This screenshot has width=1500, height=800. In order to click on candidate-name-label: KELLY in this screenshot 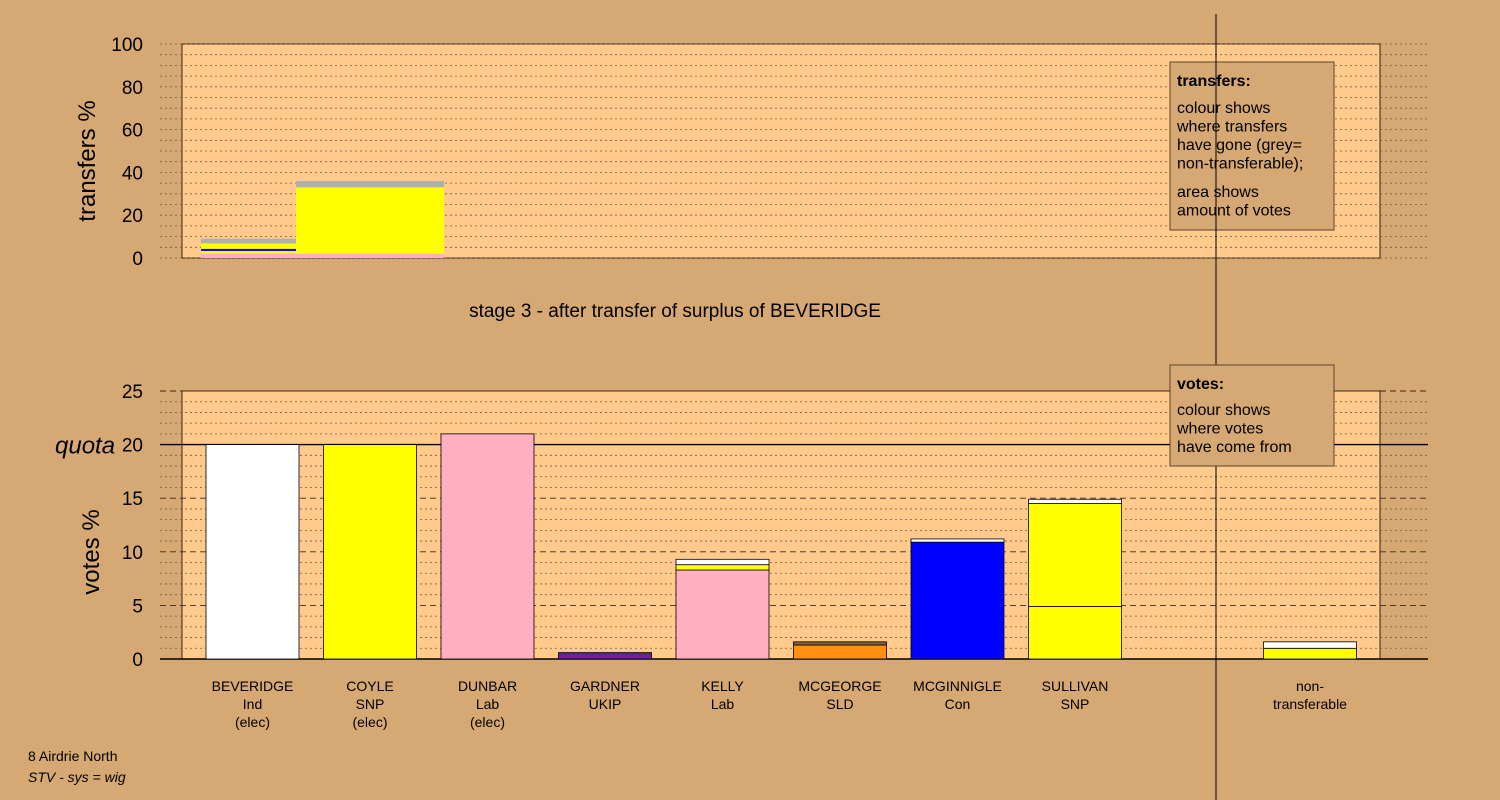, I will do `click(722, 686)`.